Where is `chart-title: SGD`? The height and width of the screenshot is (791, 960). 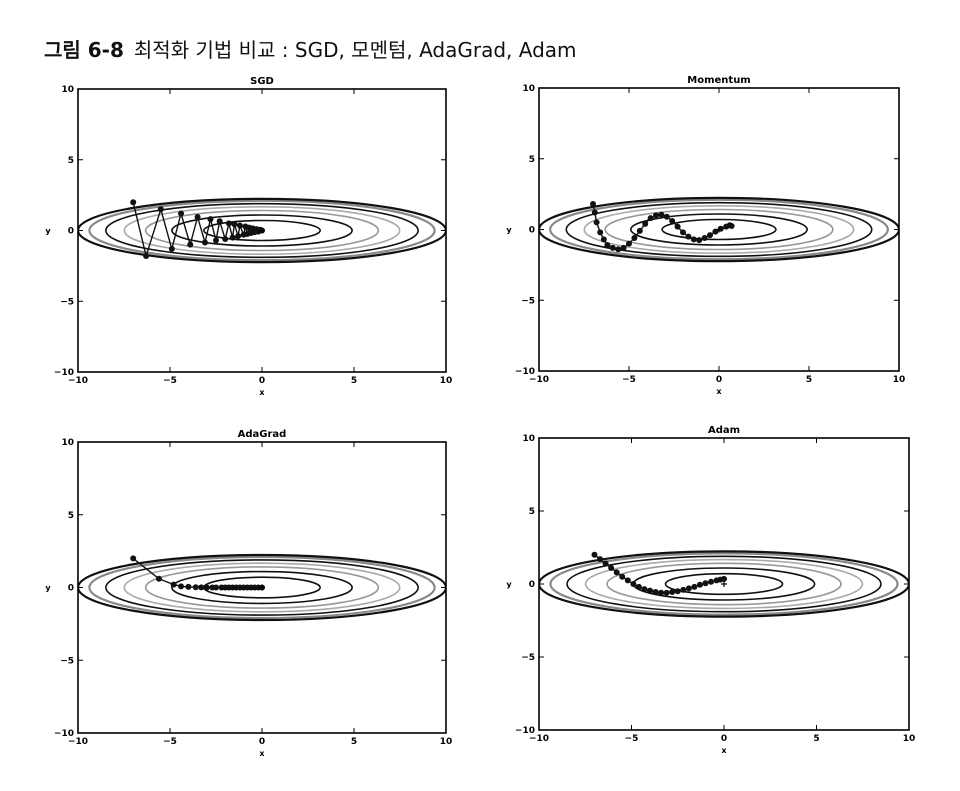 chart-title: SGD is located at coordinates (262, 81).